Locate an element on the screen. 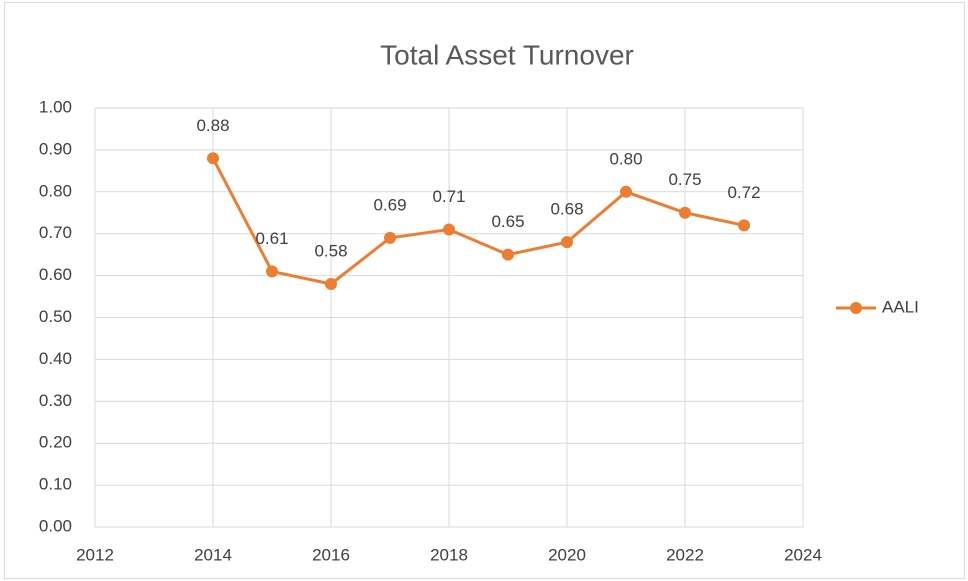 This screenshot has width=968, height=581. data-label: 0.65 is located at coordinates (507, 221).